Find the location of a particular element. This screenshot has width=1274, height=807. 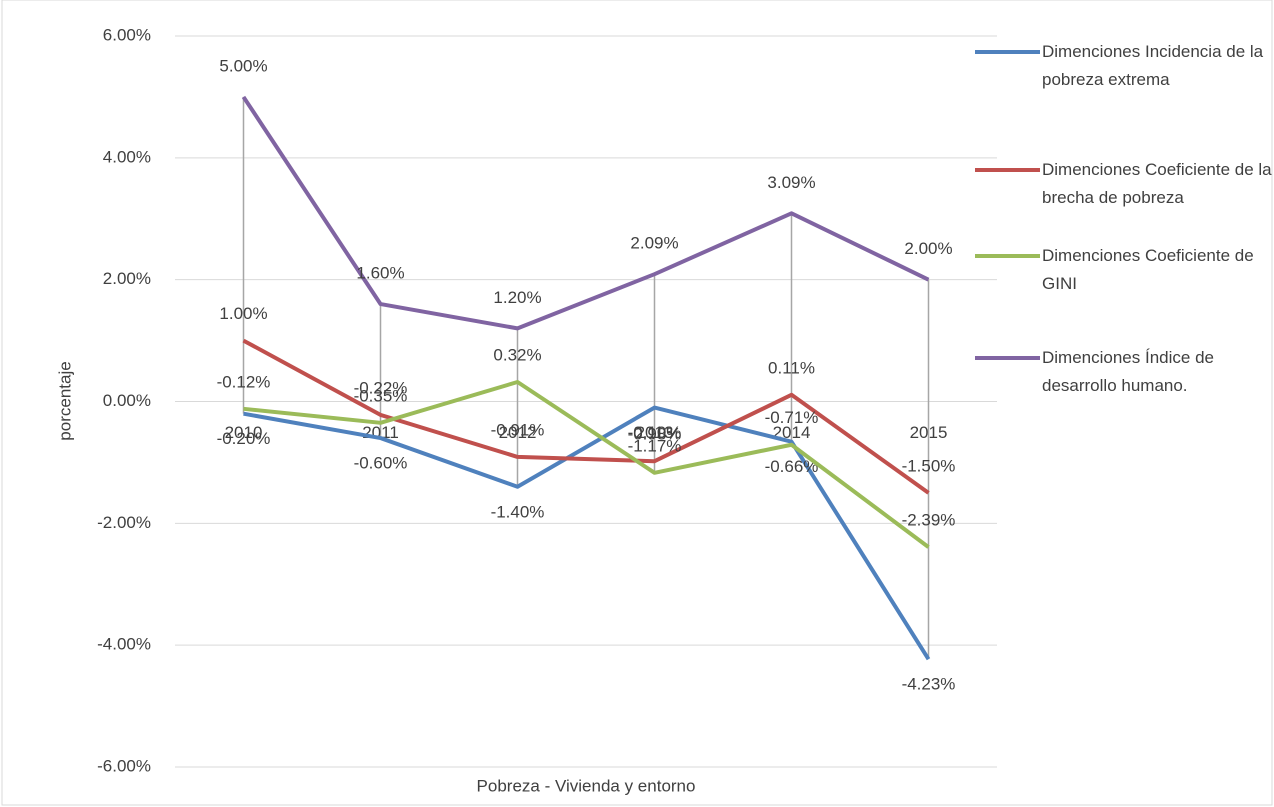

y-tick-label: -4.00% is located at coordinates (124, 644).